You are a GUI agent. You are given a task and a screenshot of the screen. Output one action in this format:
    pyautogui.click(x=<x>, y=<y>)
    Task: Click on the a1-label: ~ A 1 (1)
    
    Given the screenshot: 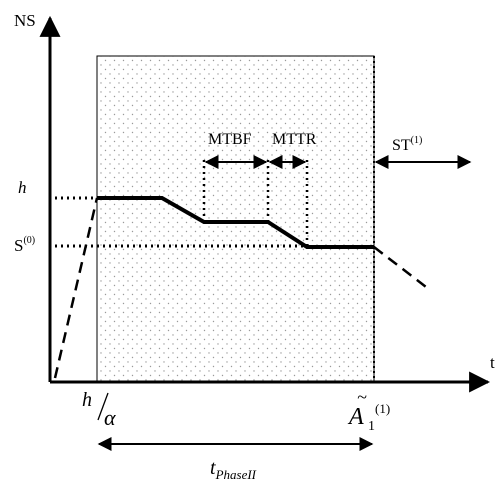 What is the action you would take?
    pyautogui.click(x=368, y=410)
    